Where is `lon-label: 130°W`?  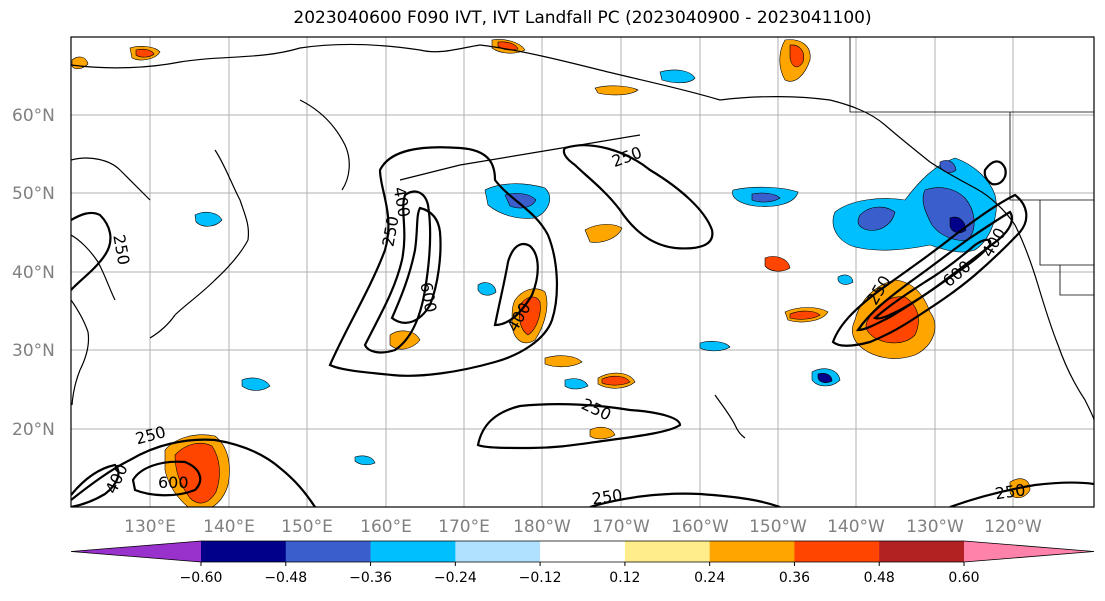
lon-label: 130°W is located at coordinates (935, 527).